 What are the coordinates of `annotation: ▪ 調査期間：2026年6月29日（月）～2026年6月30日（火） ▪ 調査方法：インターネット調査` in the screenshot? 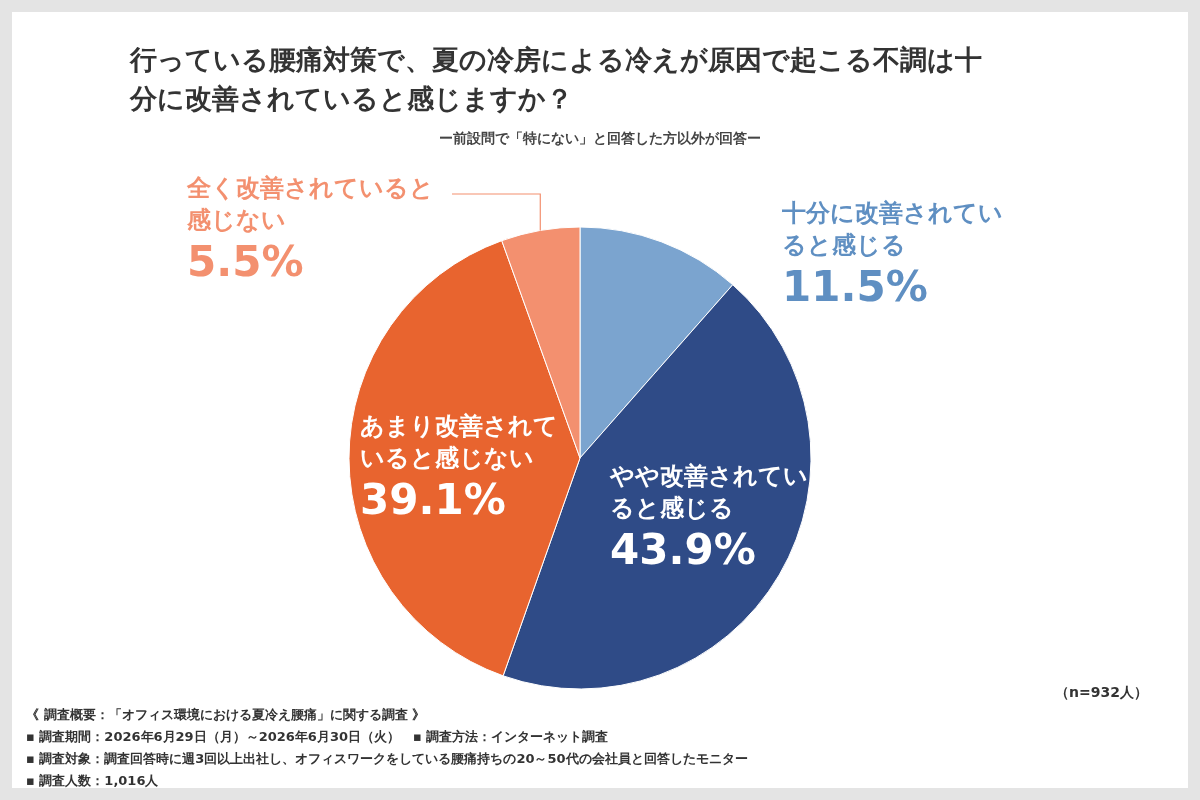 It's located at (317, 737).